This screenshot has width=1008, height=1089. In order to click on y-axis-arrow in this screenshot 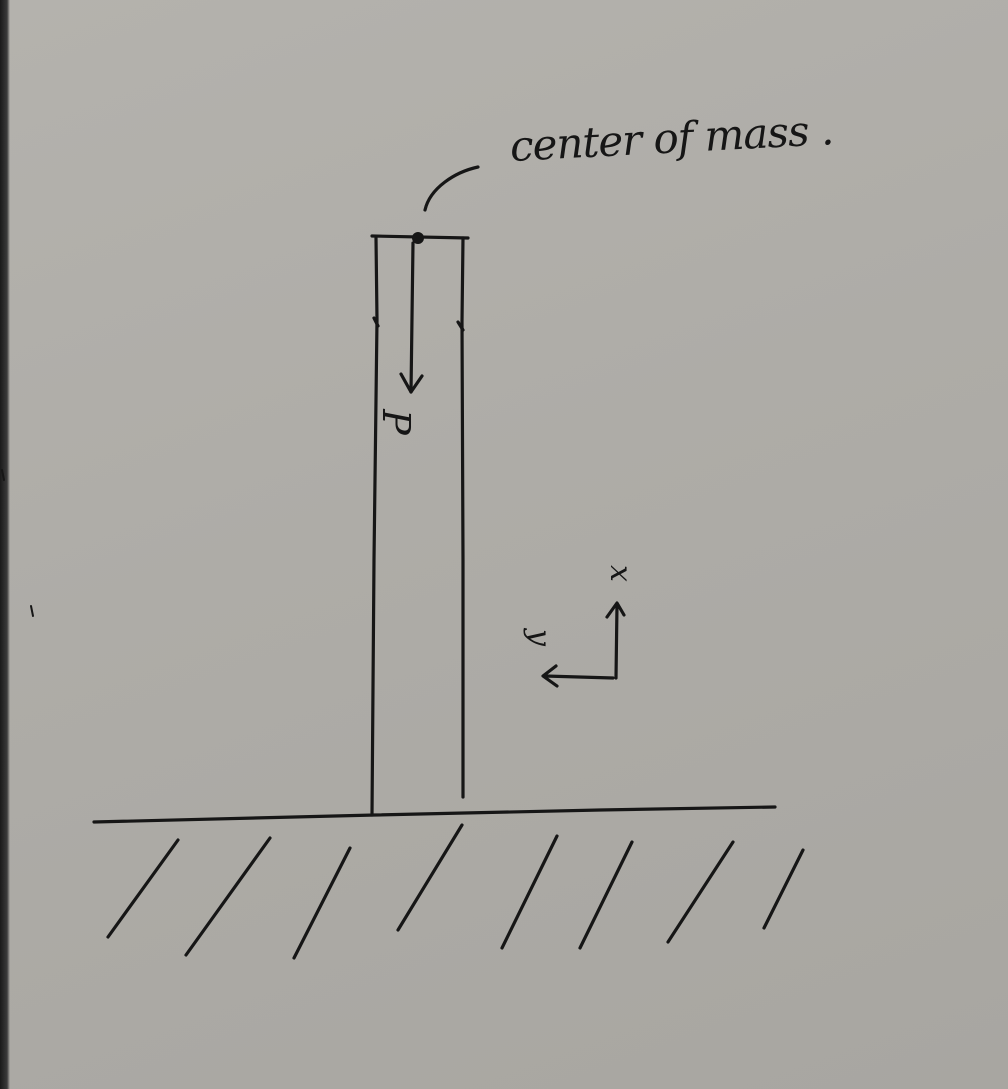, I will do `click(578, 676)`.